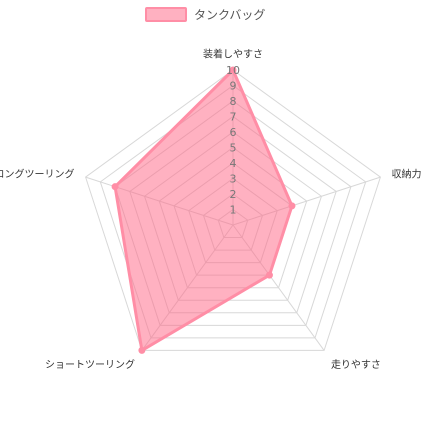 The image size is (423, 423). Describe the element at coordinates (166, 14) in the screenshot. I see `legend-swatch` at that location.